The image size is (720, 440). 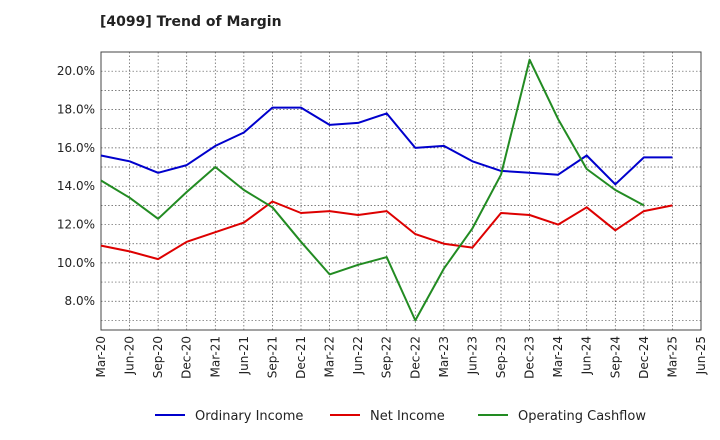 What do you see at coordinates (582, 416) in the screenshot?
I see `legend-label: Operating Cashflow` at bounding box center [582, 416].